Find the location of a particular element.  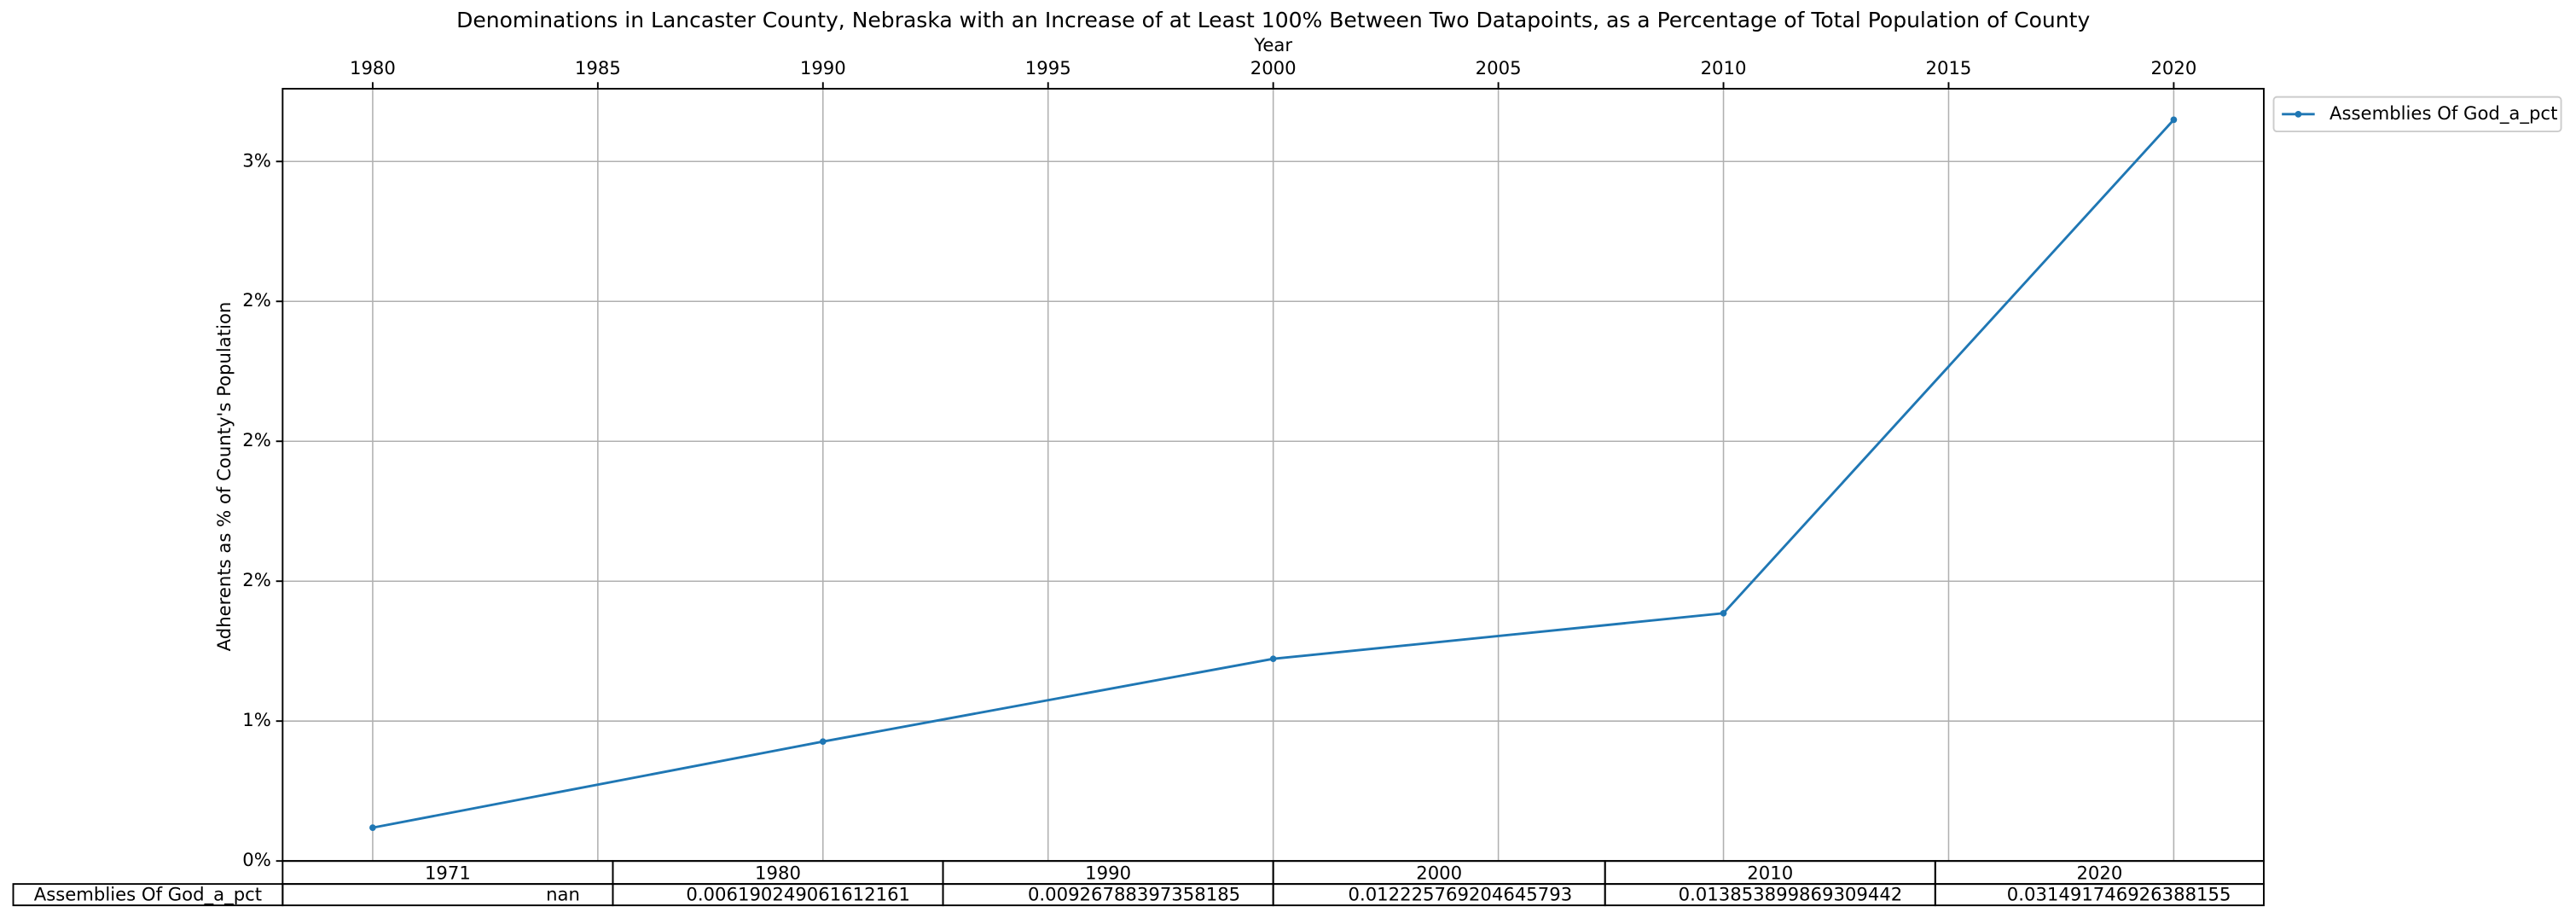

x-tick-label: 1995 is located at coordinates (1048, 67).